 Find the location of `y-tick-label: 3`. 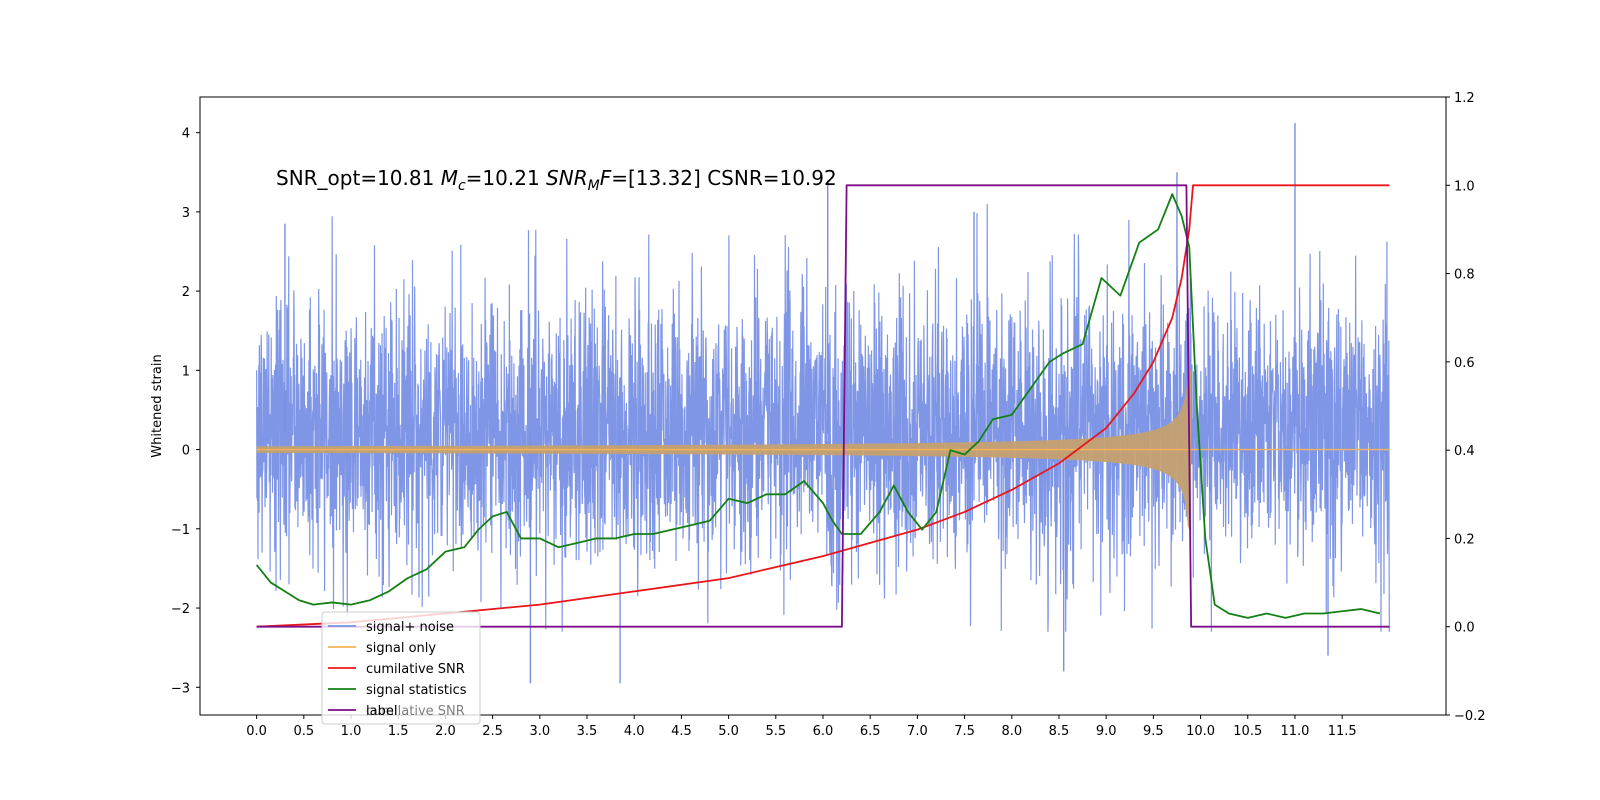

y-tick-label: 3 is located at coordinates (186, 213).